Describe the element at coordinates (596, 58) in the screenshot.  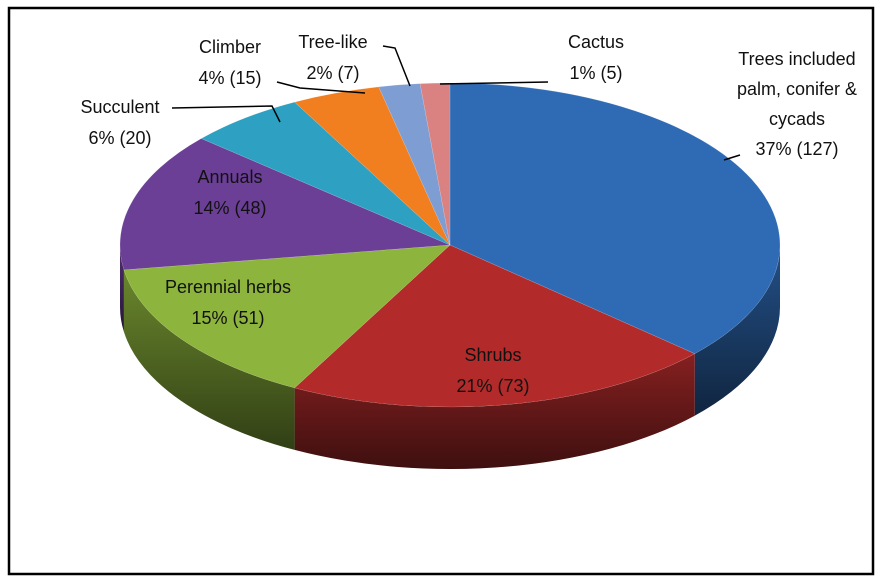
I see `data-label: Cactus 1% (5)` at that location.